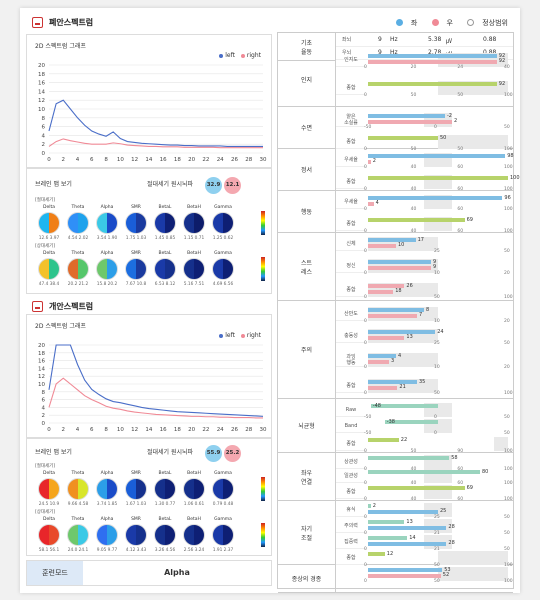 The height and width of the screenshot is (600, 540). What do you see at coordinates (347, 53) in the screenshot?
I see `basic-side: 우뇌` at bounding box center [347, 53].